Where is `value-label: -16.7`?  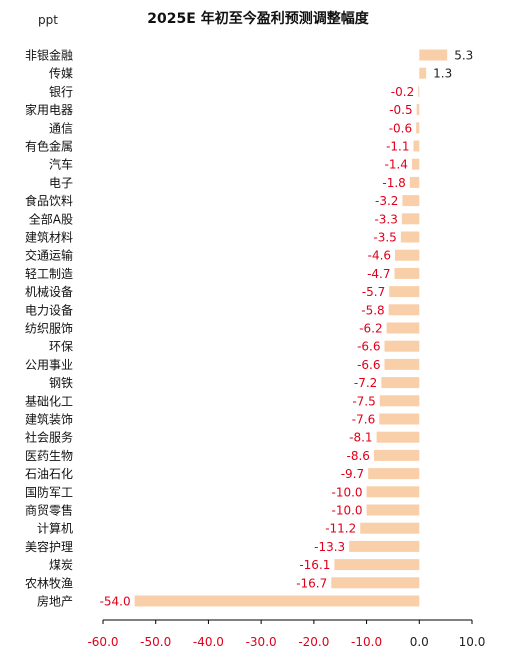
value-label: -16.7 is located at coordinates (311, 583).